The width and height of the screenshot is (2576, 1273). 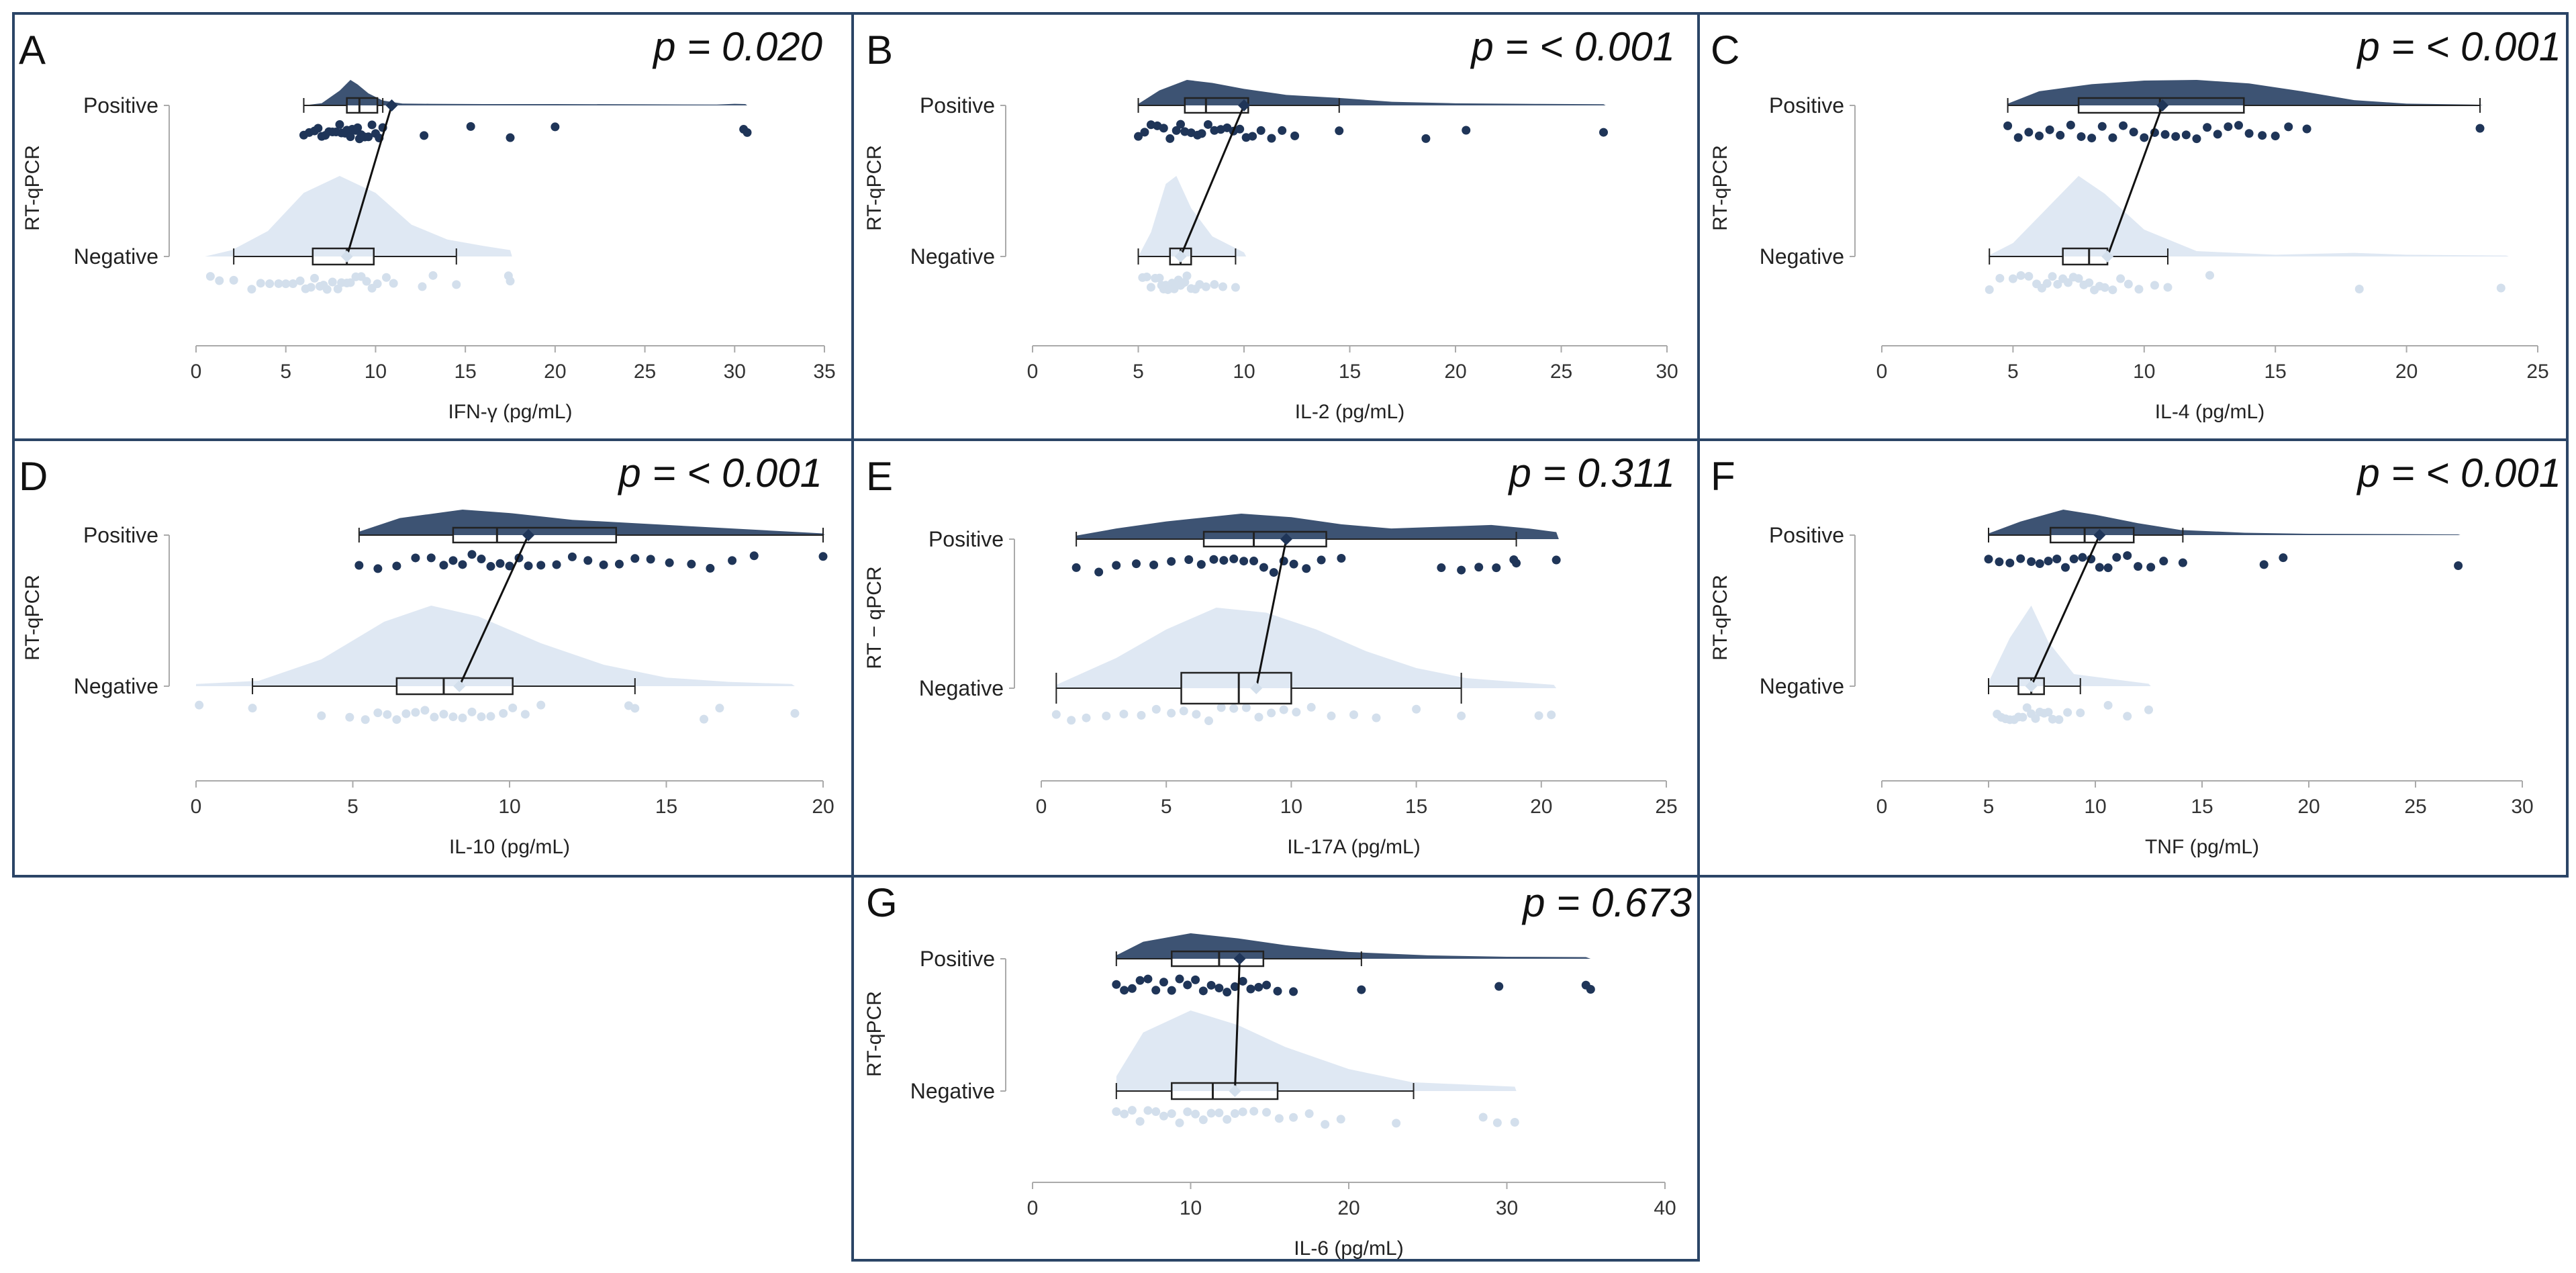 What do you see at coordinates (2209, 412) in the screenshot?
I see `x-axis-label: IL-4 (pg/mL)` at bounding box center [2209, 412].